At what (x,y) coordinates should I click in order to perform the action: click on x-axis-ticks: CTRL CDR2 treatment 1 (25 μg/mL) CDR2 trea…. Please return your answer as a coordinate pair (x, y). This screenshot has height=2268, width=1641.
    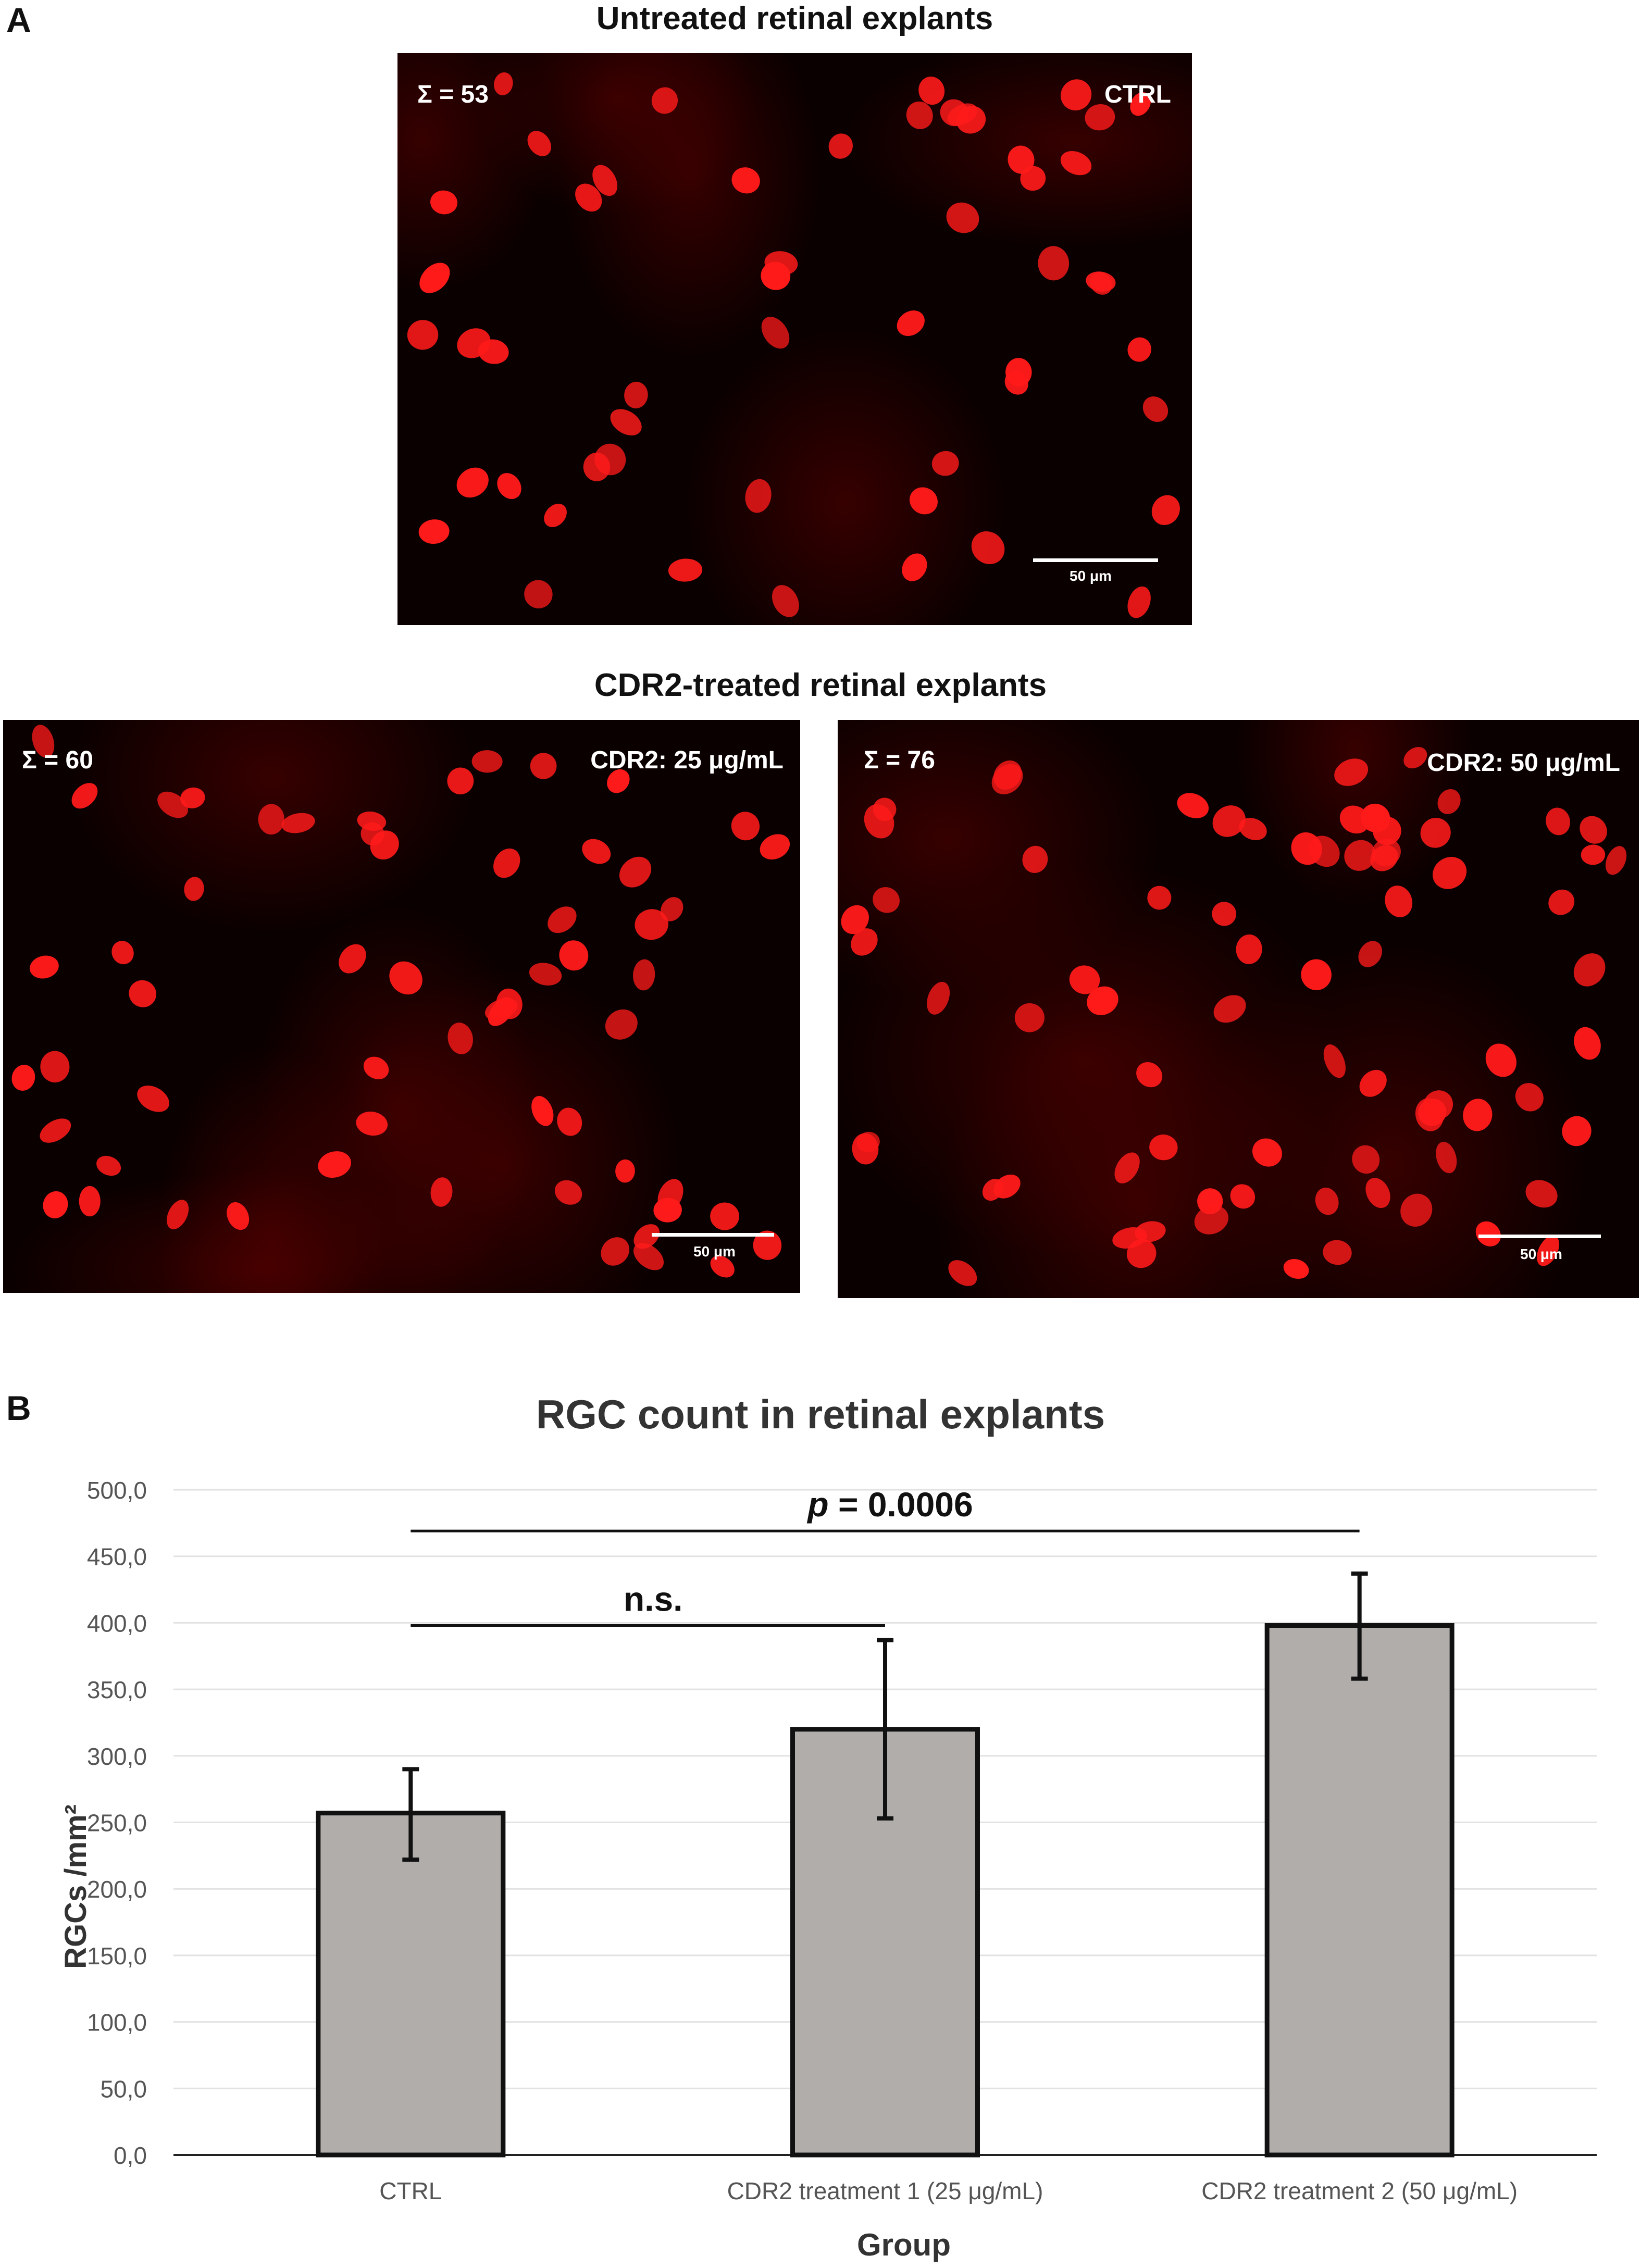
    Looking at the image, I should click on (949, 2190).